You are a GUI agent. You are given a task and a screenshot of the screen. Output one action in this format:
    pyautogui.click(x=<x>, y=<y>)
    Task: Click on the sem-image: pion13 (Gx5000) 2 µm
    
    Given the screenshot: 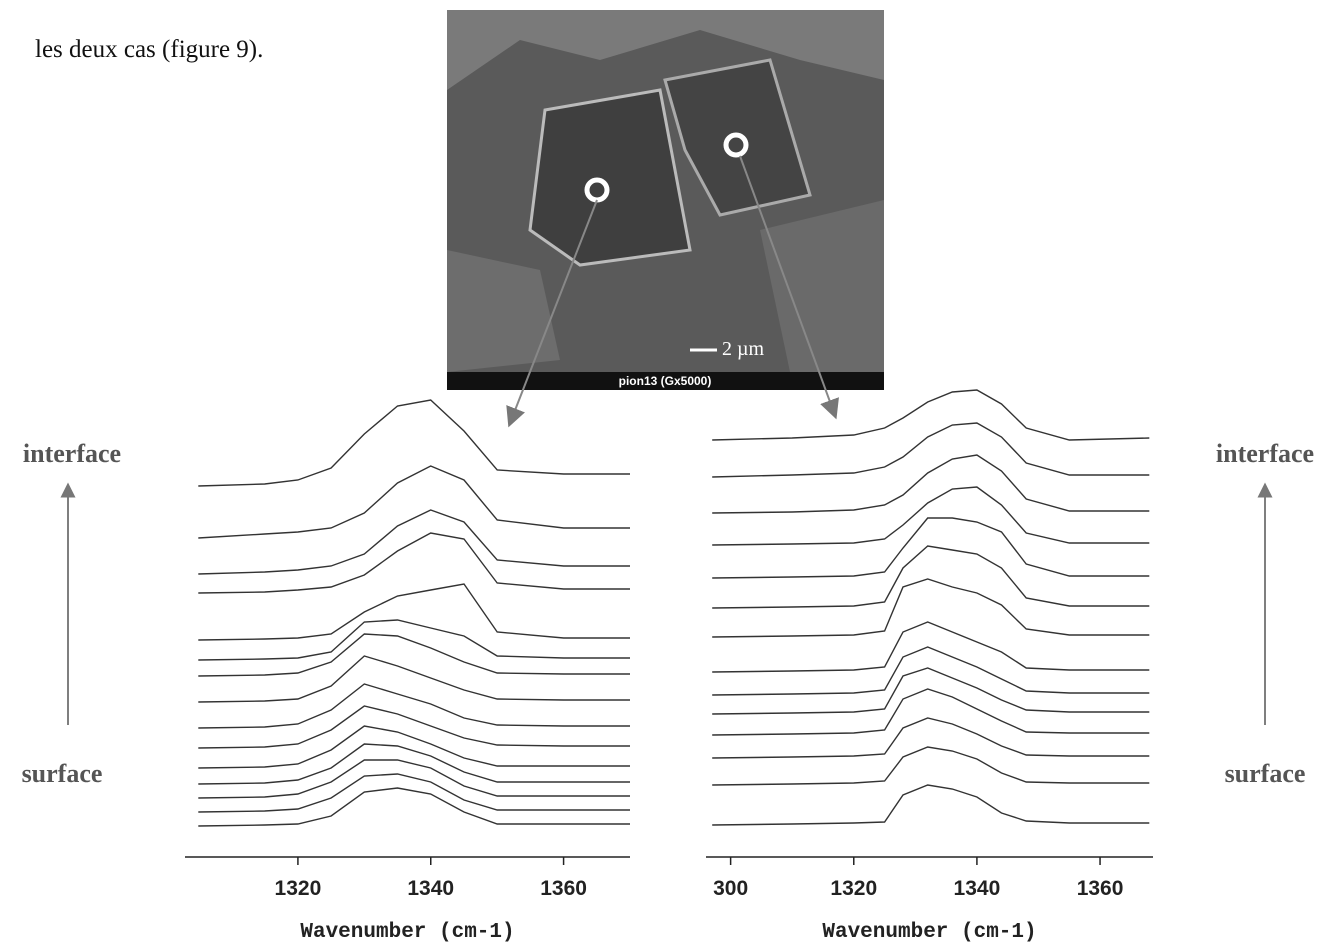 What is the action you would take?
    pyautogui.click(x=665, y=219)
    